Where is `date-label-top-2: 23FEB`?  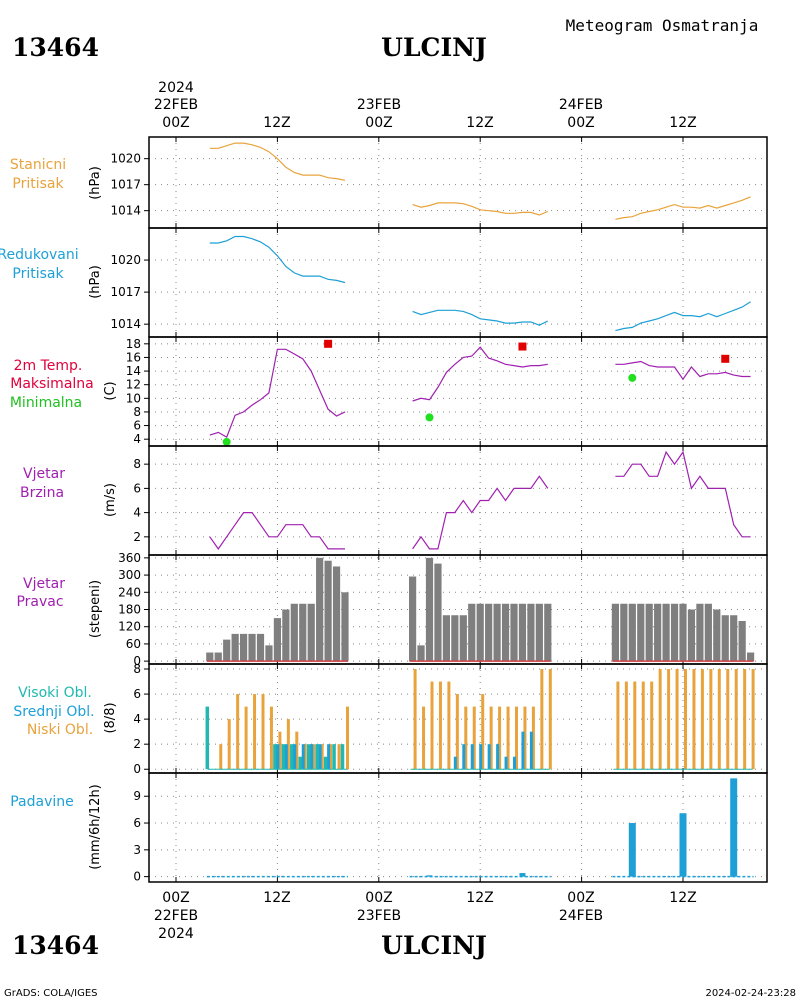 date-label-top-2: 23FEB is located at coordinates (379, 105).